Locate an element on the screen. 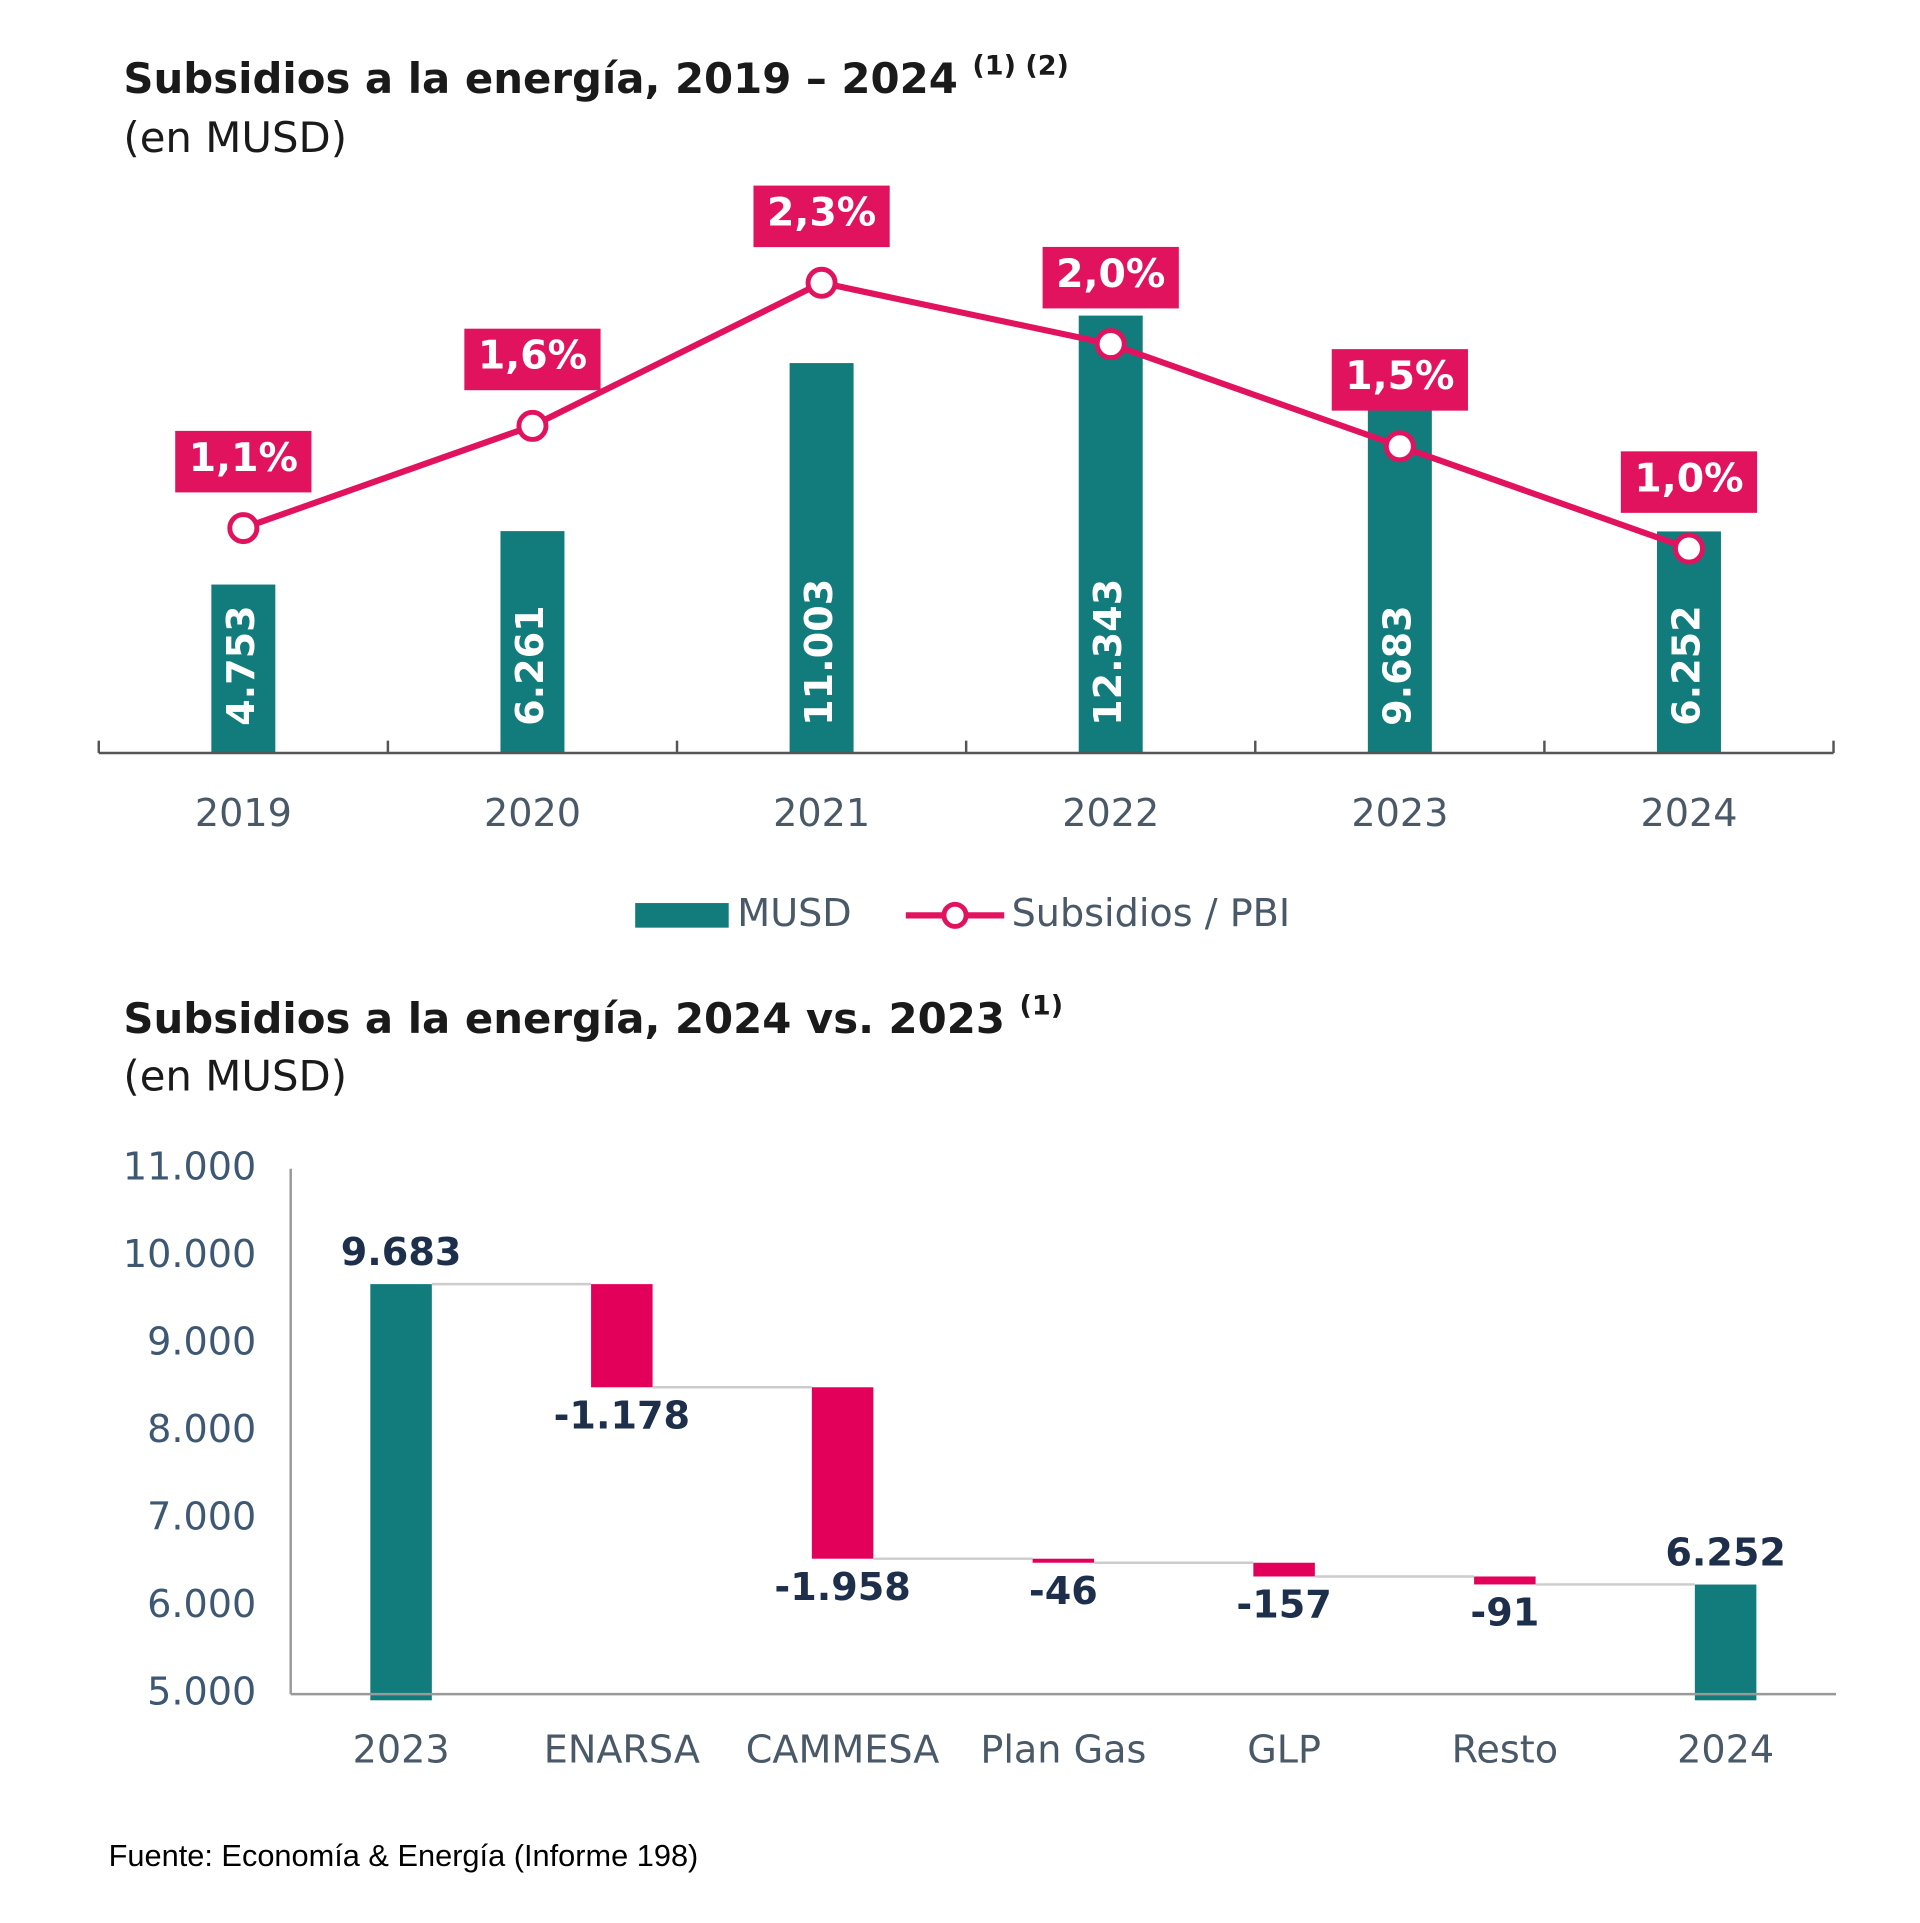 This screenshot has width=1920, height=1923. legend-point is located at coordinates (955, 915).